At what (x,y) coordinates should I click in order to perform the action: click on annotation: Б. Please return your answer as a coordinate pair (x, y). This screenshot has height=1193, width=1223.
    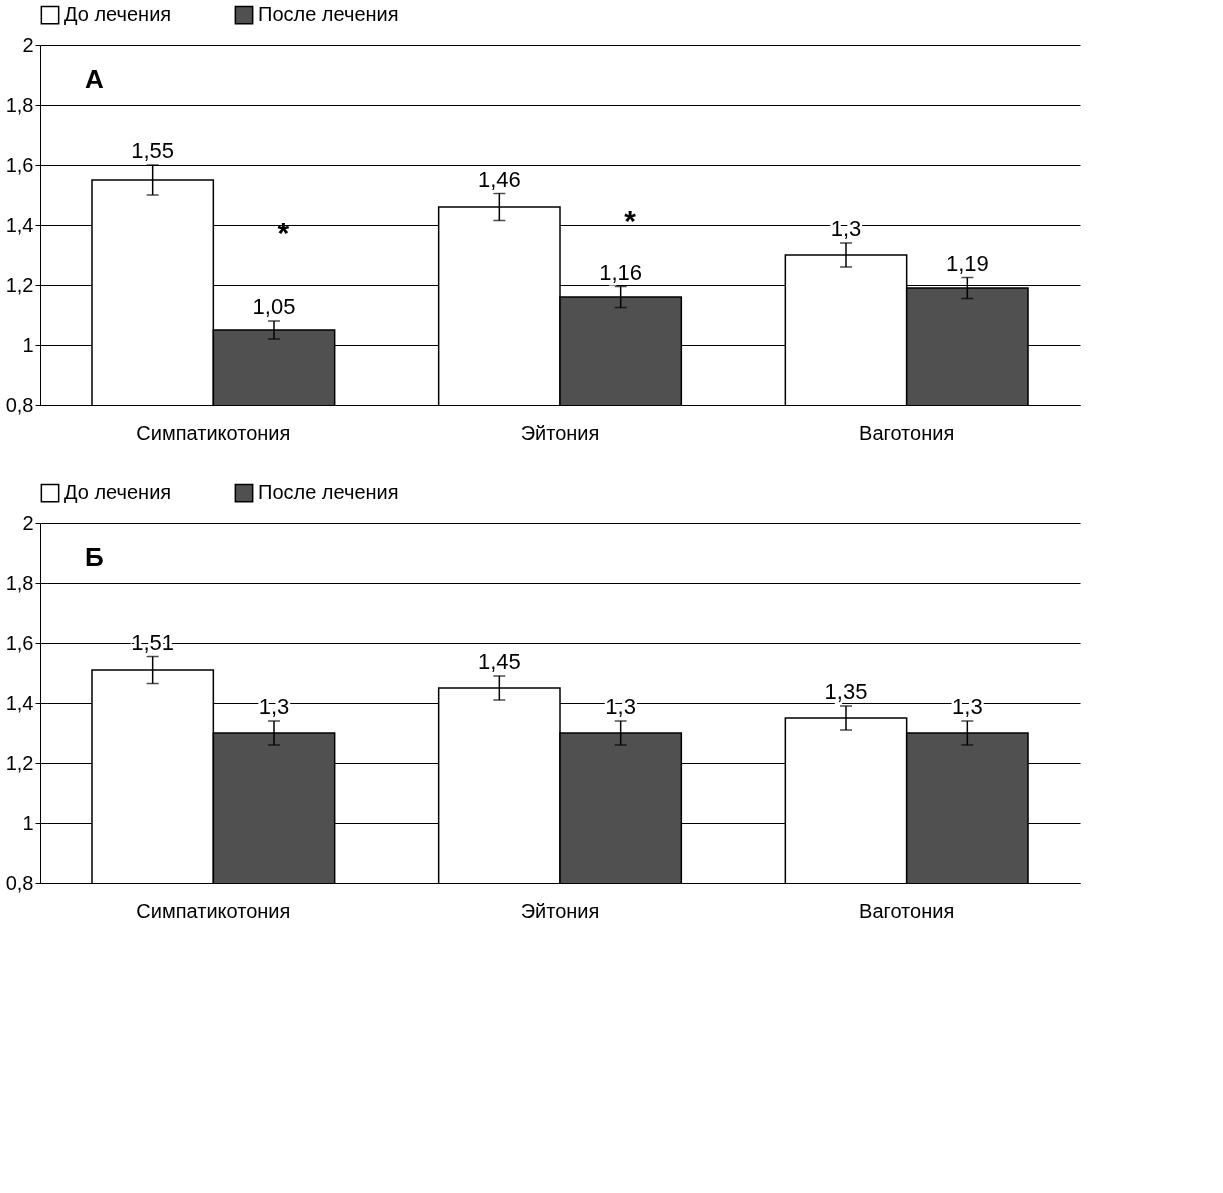
    Looking at the image, I should click on (94, 557).